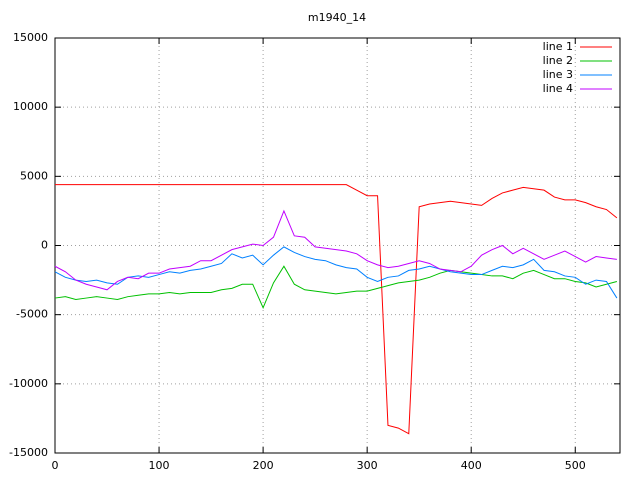  I want to click on y-tick-label: 0, so click(44, 245).